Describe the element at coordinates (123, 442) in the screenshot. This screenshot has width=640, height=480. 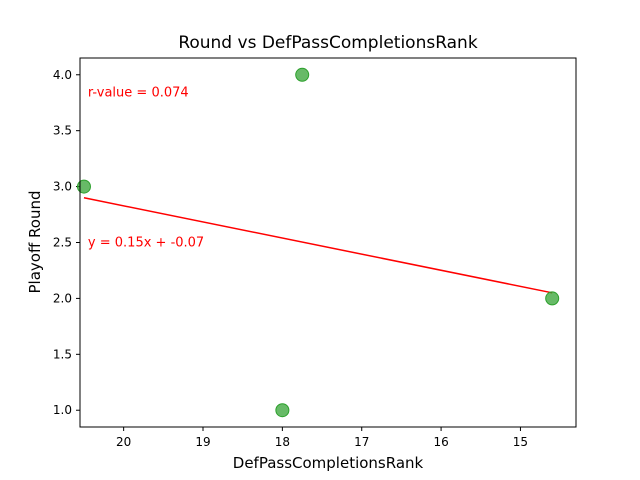
I see `x-tick-label: 20` at that location.